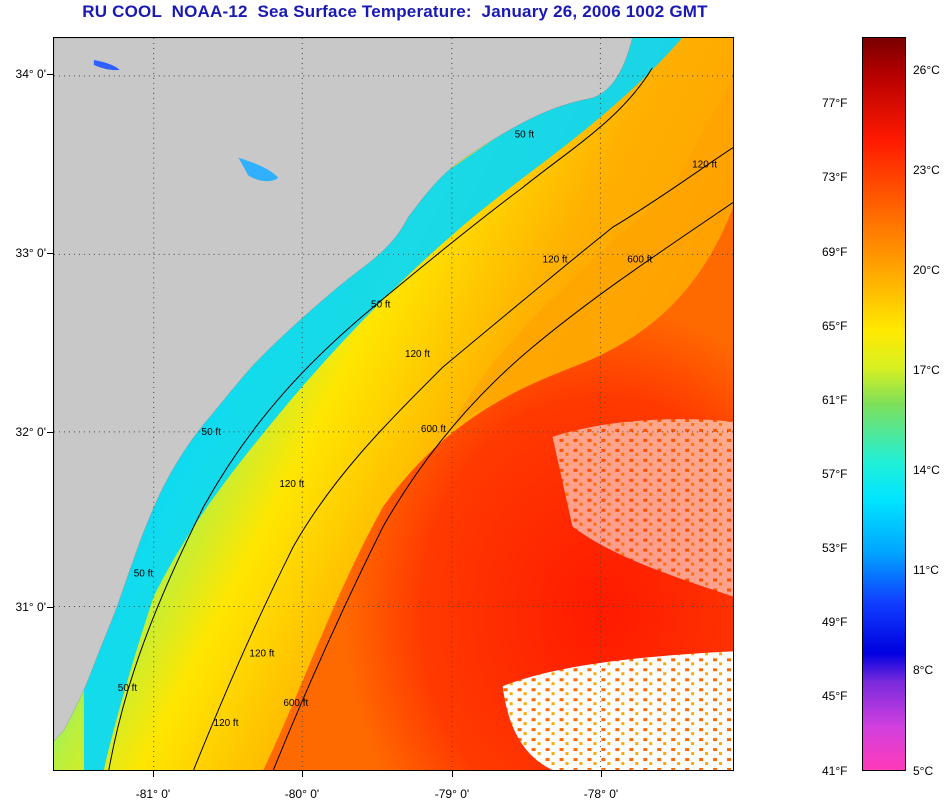 The width and height of the screenshot is (952, 801). Describe the element at coordinates (835, 326) in the screenshot. I see `colorbar-f-65: 65°F` at that location.